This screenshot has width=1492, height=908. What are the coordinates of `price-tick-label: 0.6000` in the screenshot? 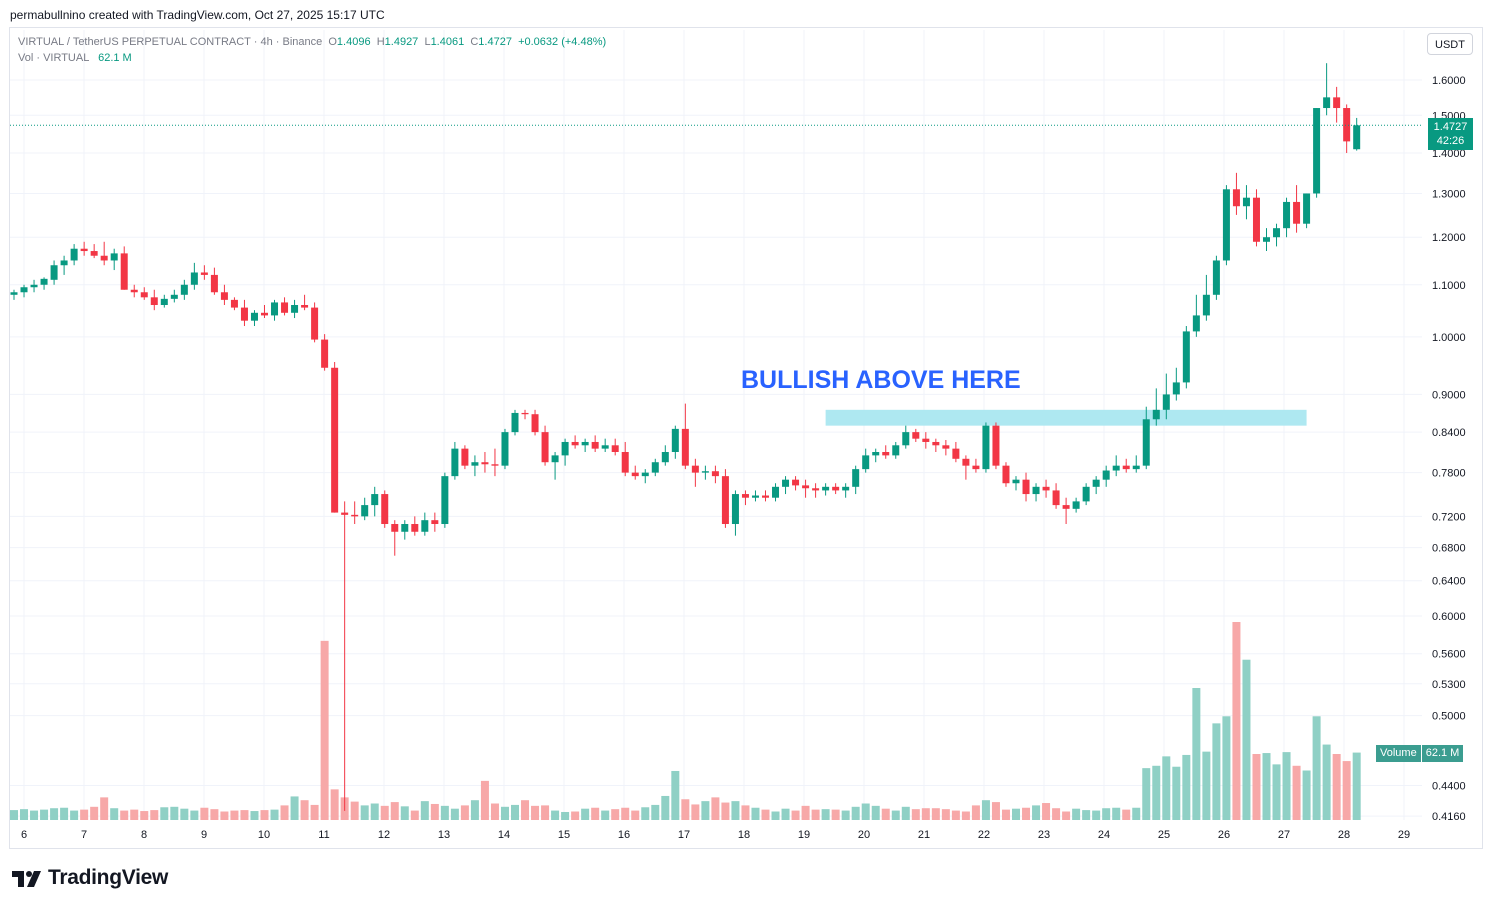 It's located at (1449, 617).